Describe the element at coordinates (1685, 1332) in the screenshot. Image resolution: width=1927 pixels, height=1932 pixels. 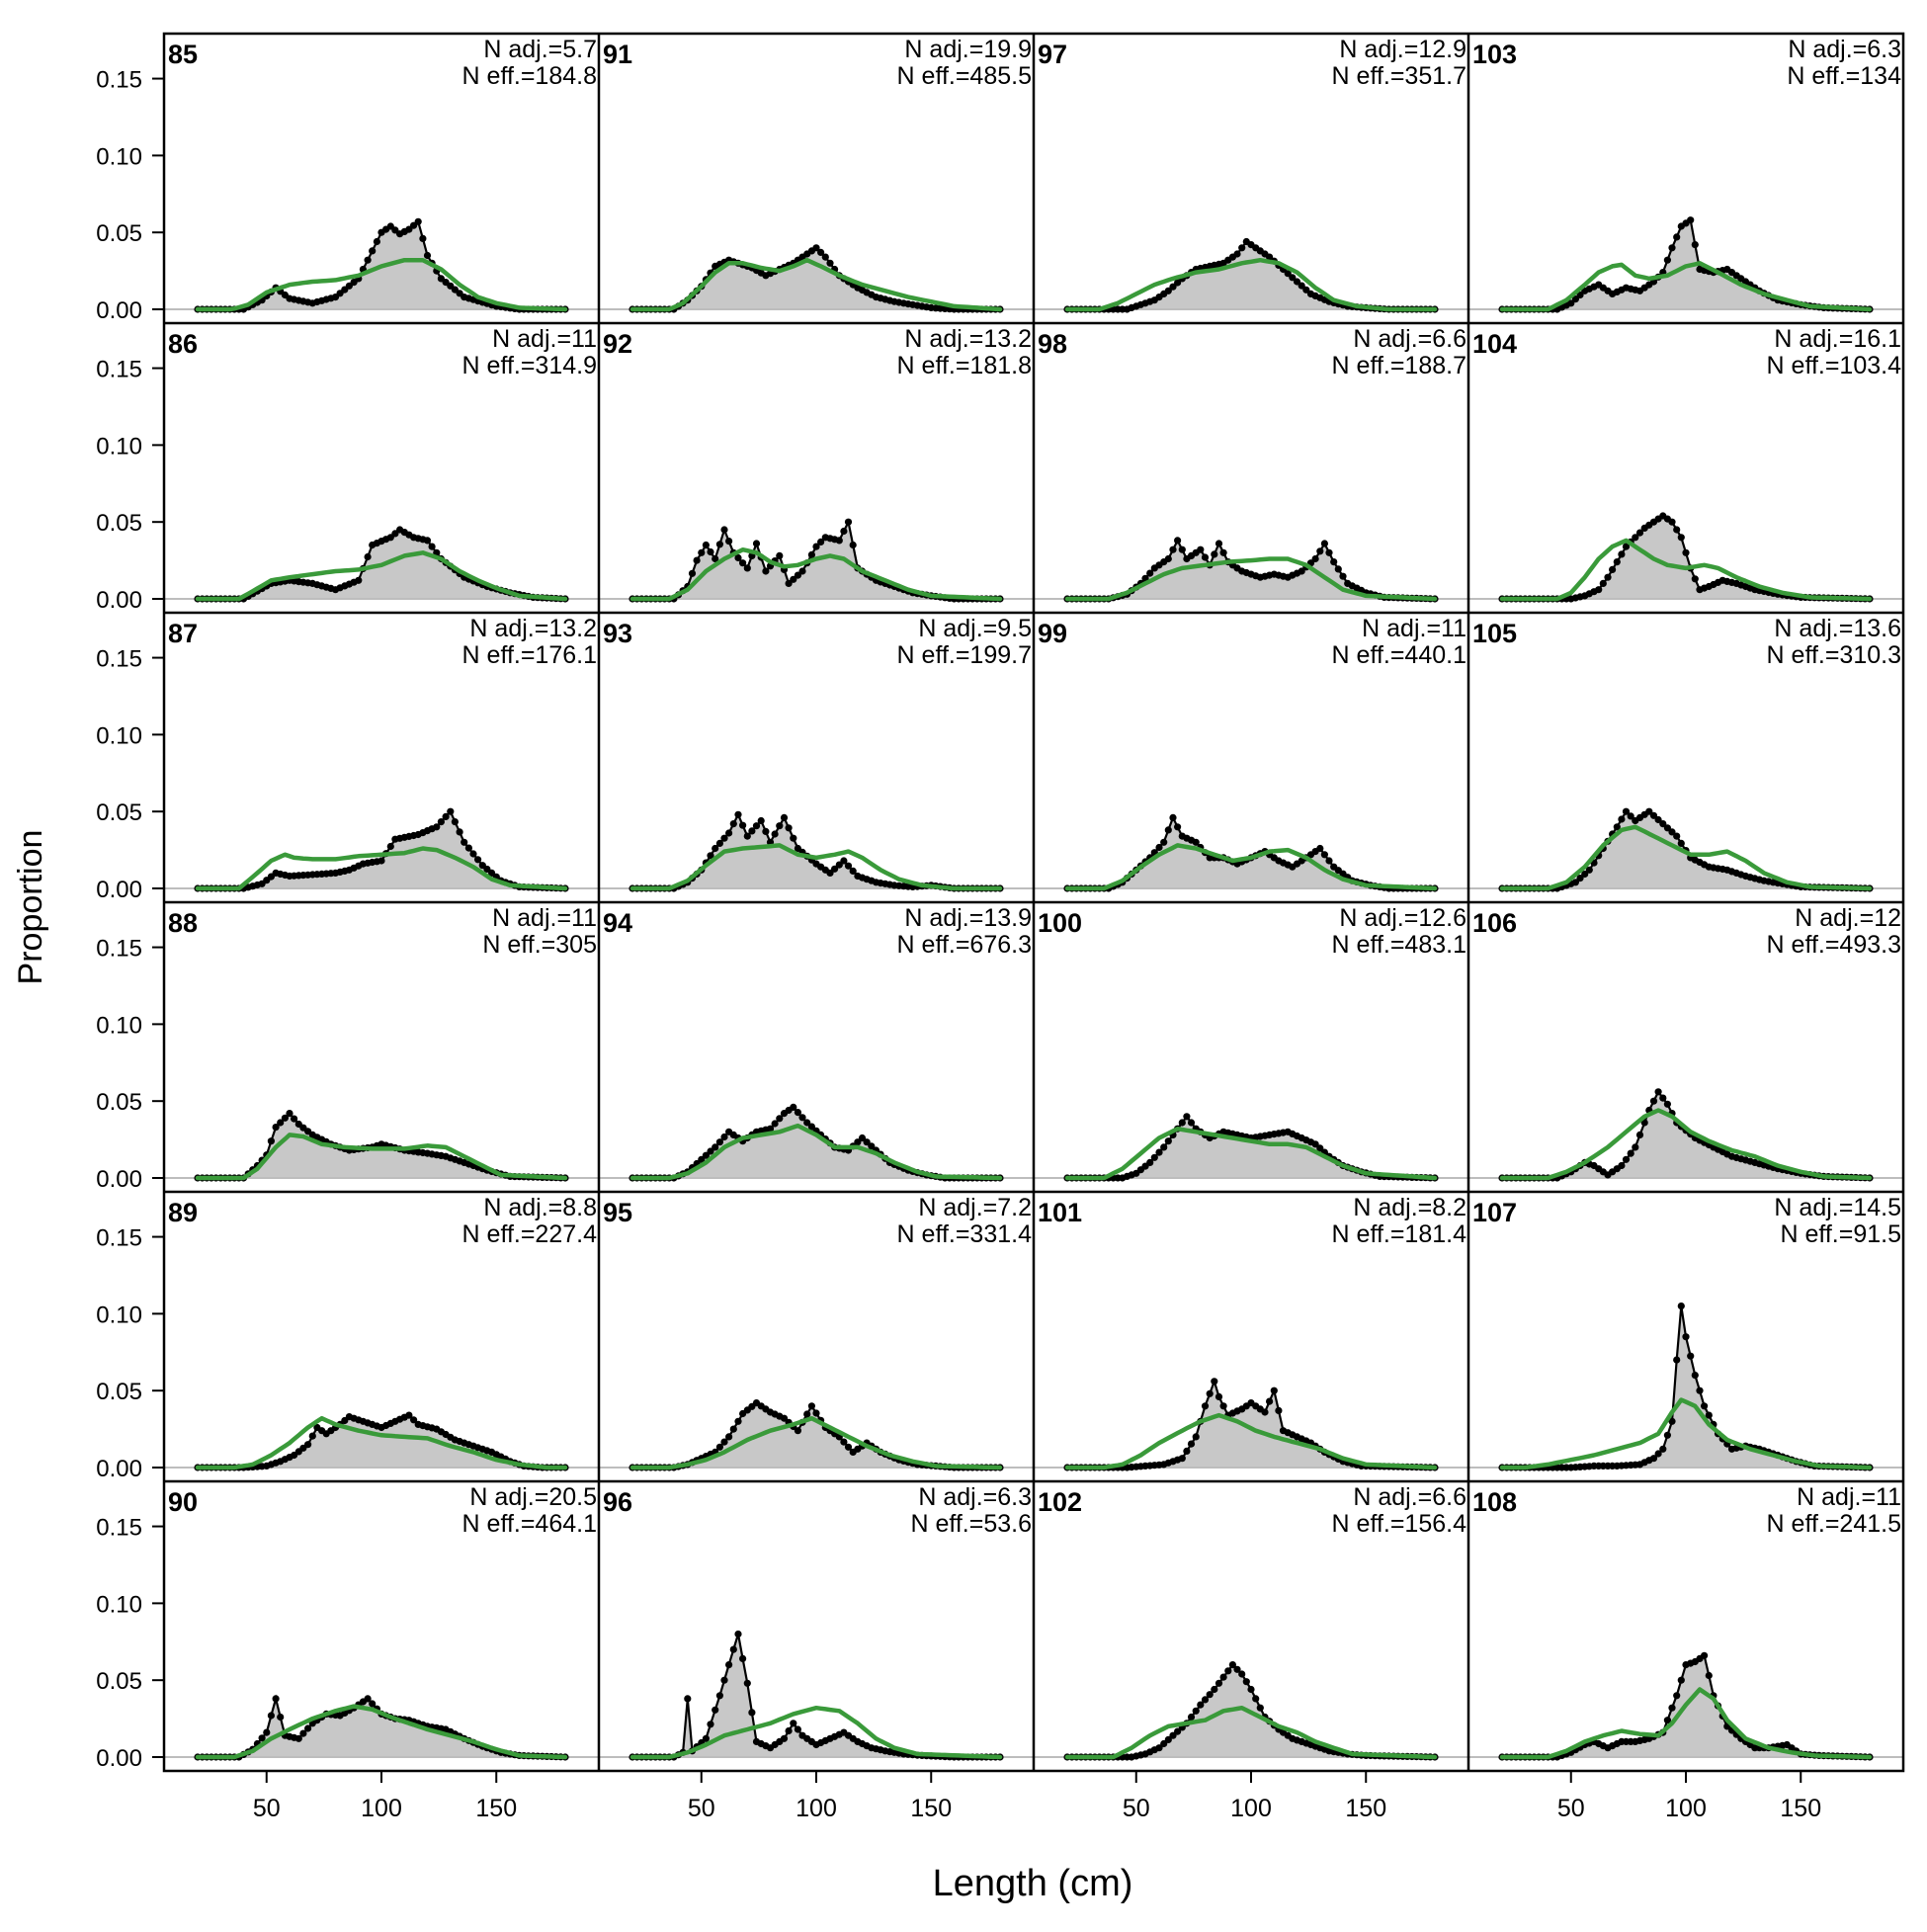
I see `panel: 107 N adj.=14.5N eff.=91.5` at that location.